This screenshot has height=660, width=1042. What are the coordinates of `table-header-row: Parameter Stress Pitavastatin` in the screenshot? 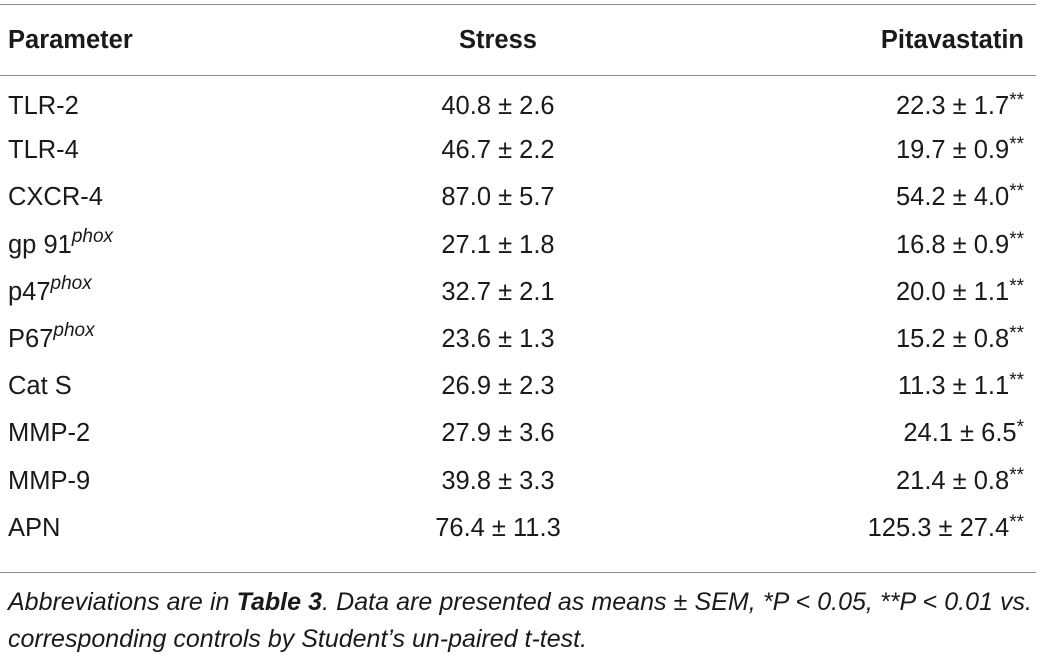 It's located at (518, 40).